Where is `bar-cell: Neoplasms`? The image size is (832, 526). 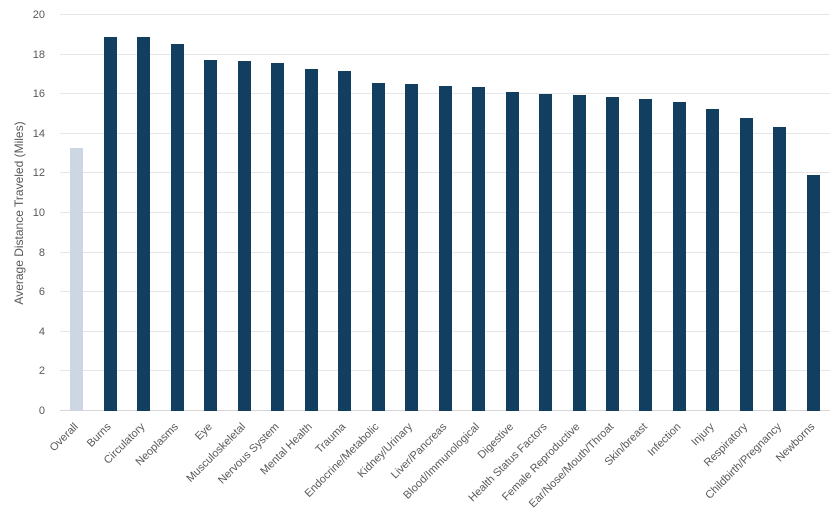
bar-cell: Neoplasms is located at coordinates (163, 241).